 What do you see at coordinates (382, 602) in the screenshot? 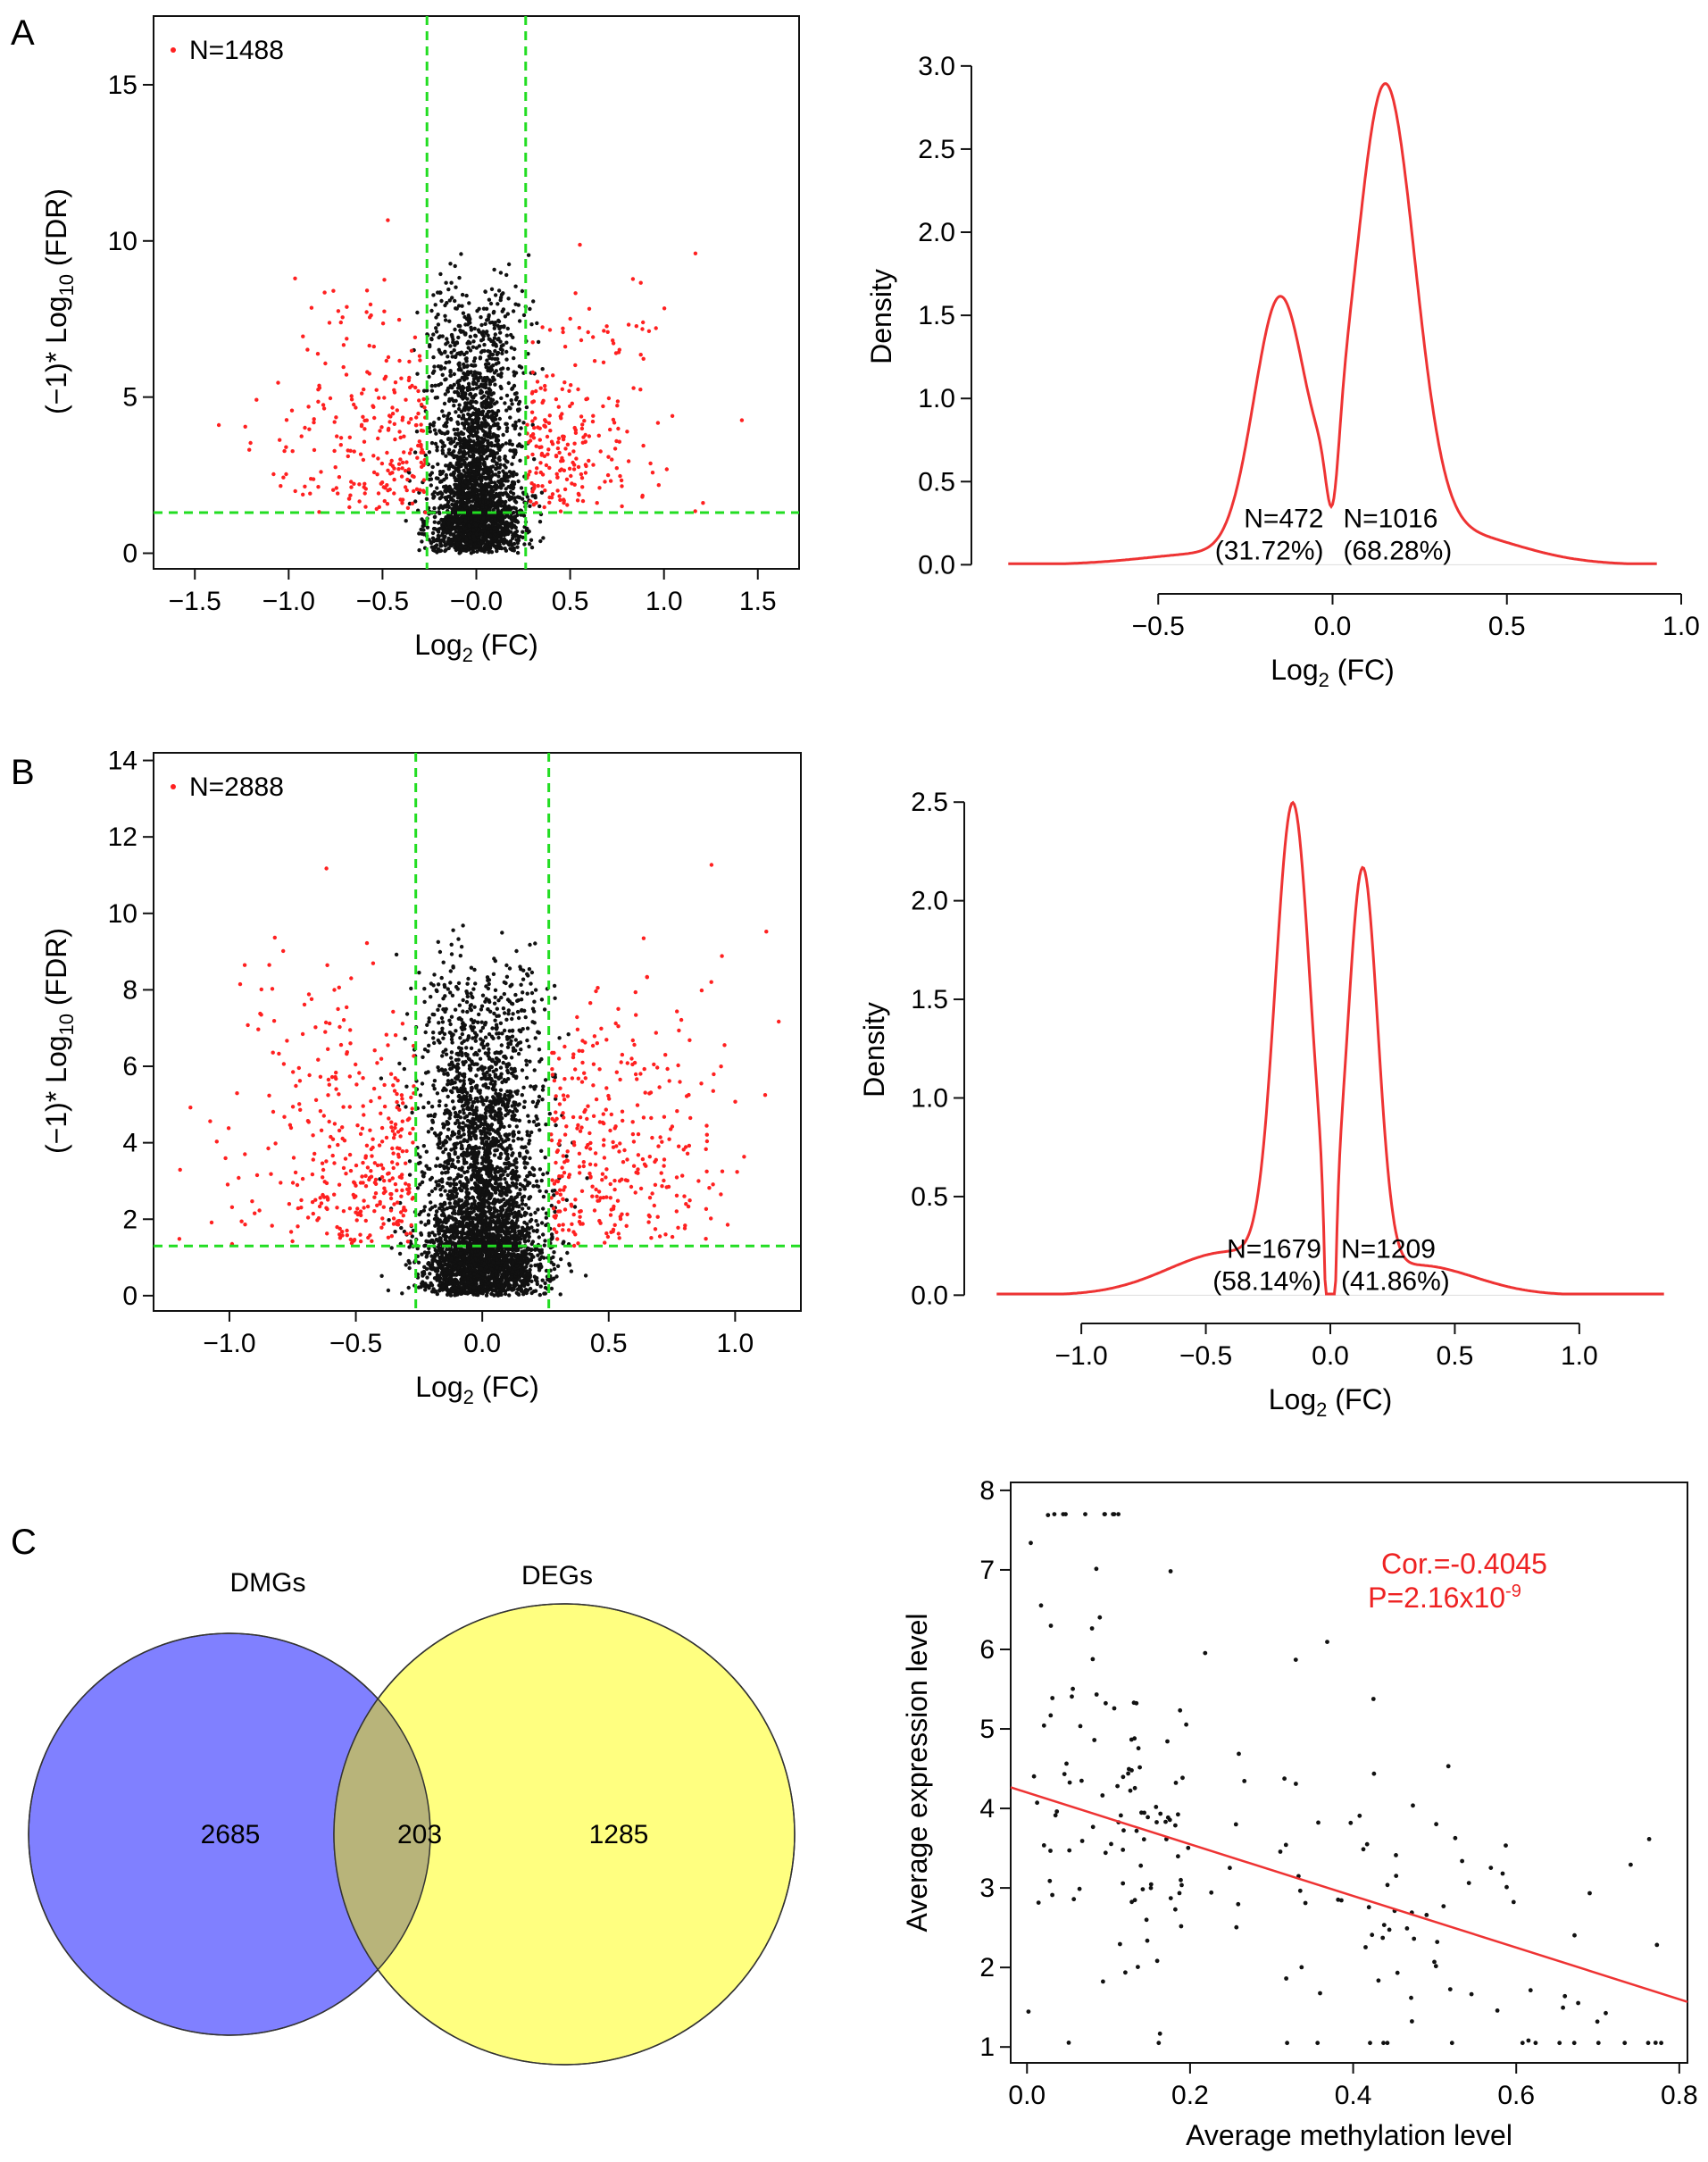
I see `x-tick-label: −0.5` at bounding box center [382, 602].